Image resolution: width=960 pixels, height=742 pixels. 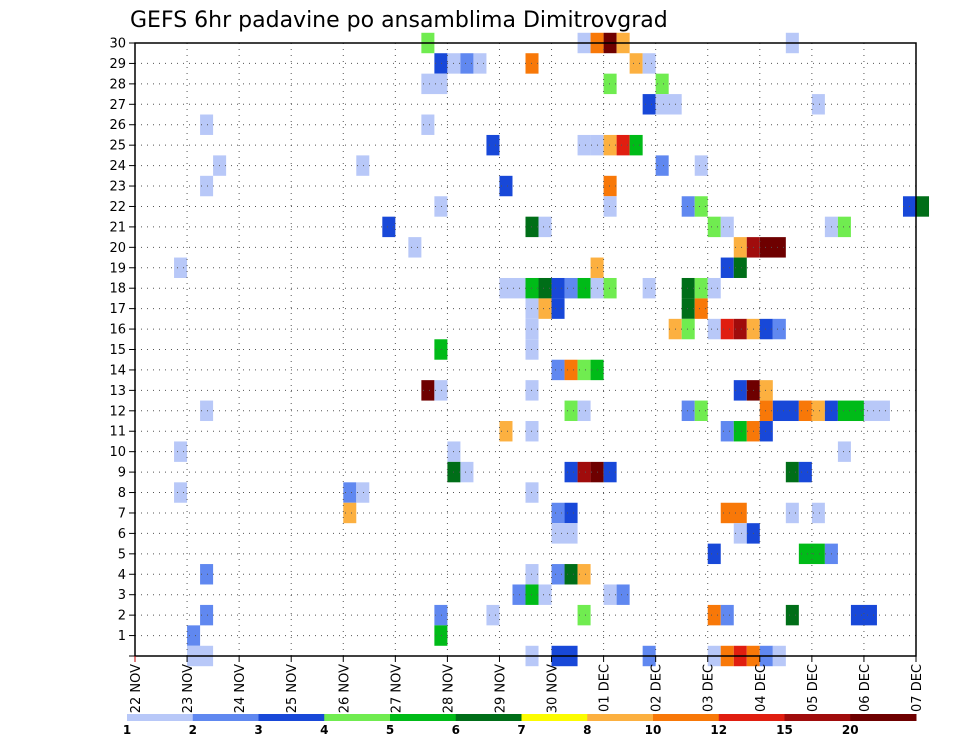 What do you see at coordinates (117, 370) in the screenshot?
I see `y-tick-label: 14` at bounding box center [117, 370].